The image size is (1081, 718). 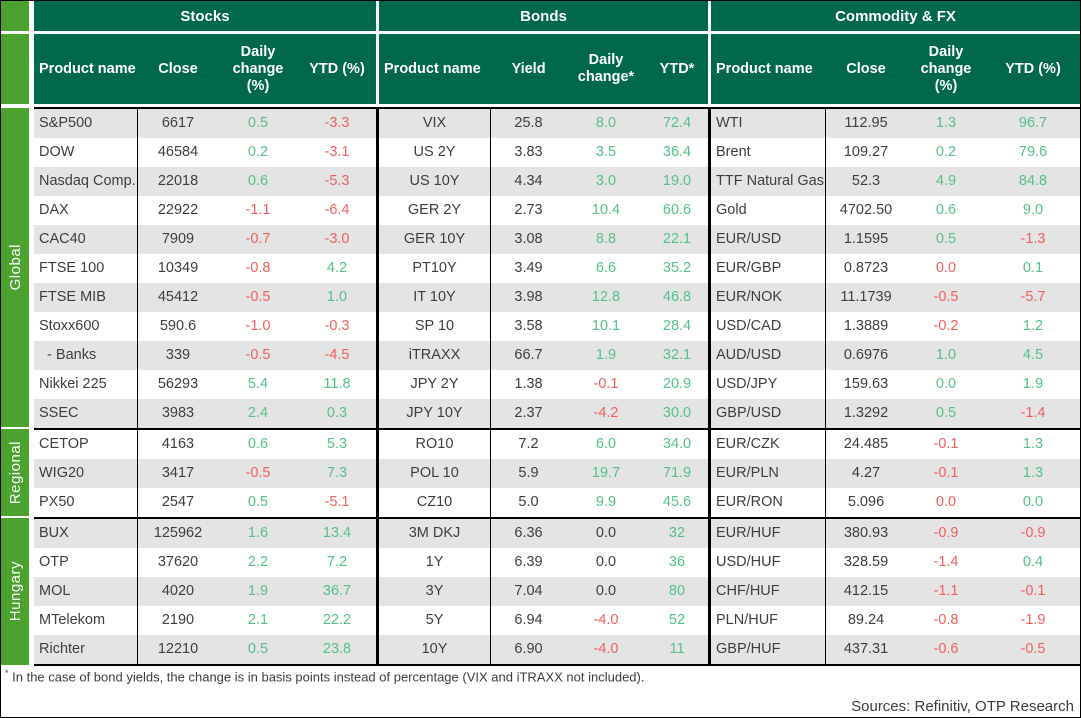 What do you see at coordinates (433, 268) in the screenshot?
I see `product-name-cell: PT10Y` at bounding box center [433, 268].